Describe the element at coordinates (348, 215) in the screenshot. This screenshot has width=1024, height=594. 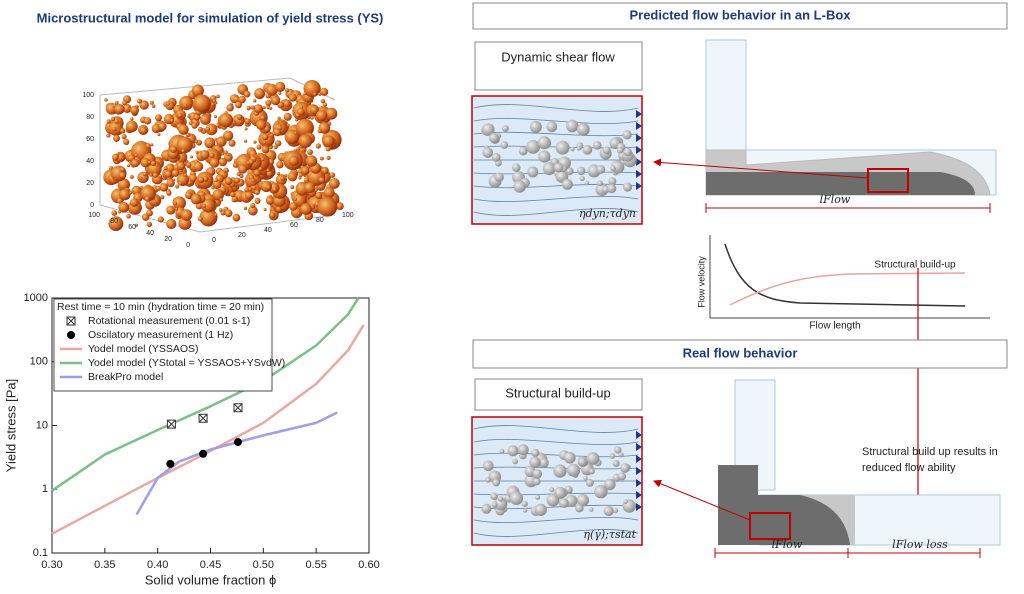
I see `cube-tick: 100` at that location.